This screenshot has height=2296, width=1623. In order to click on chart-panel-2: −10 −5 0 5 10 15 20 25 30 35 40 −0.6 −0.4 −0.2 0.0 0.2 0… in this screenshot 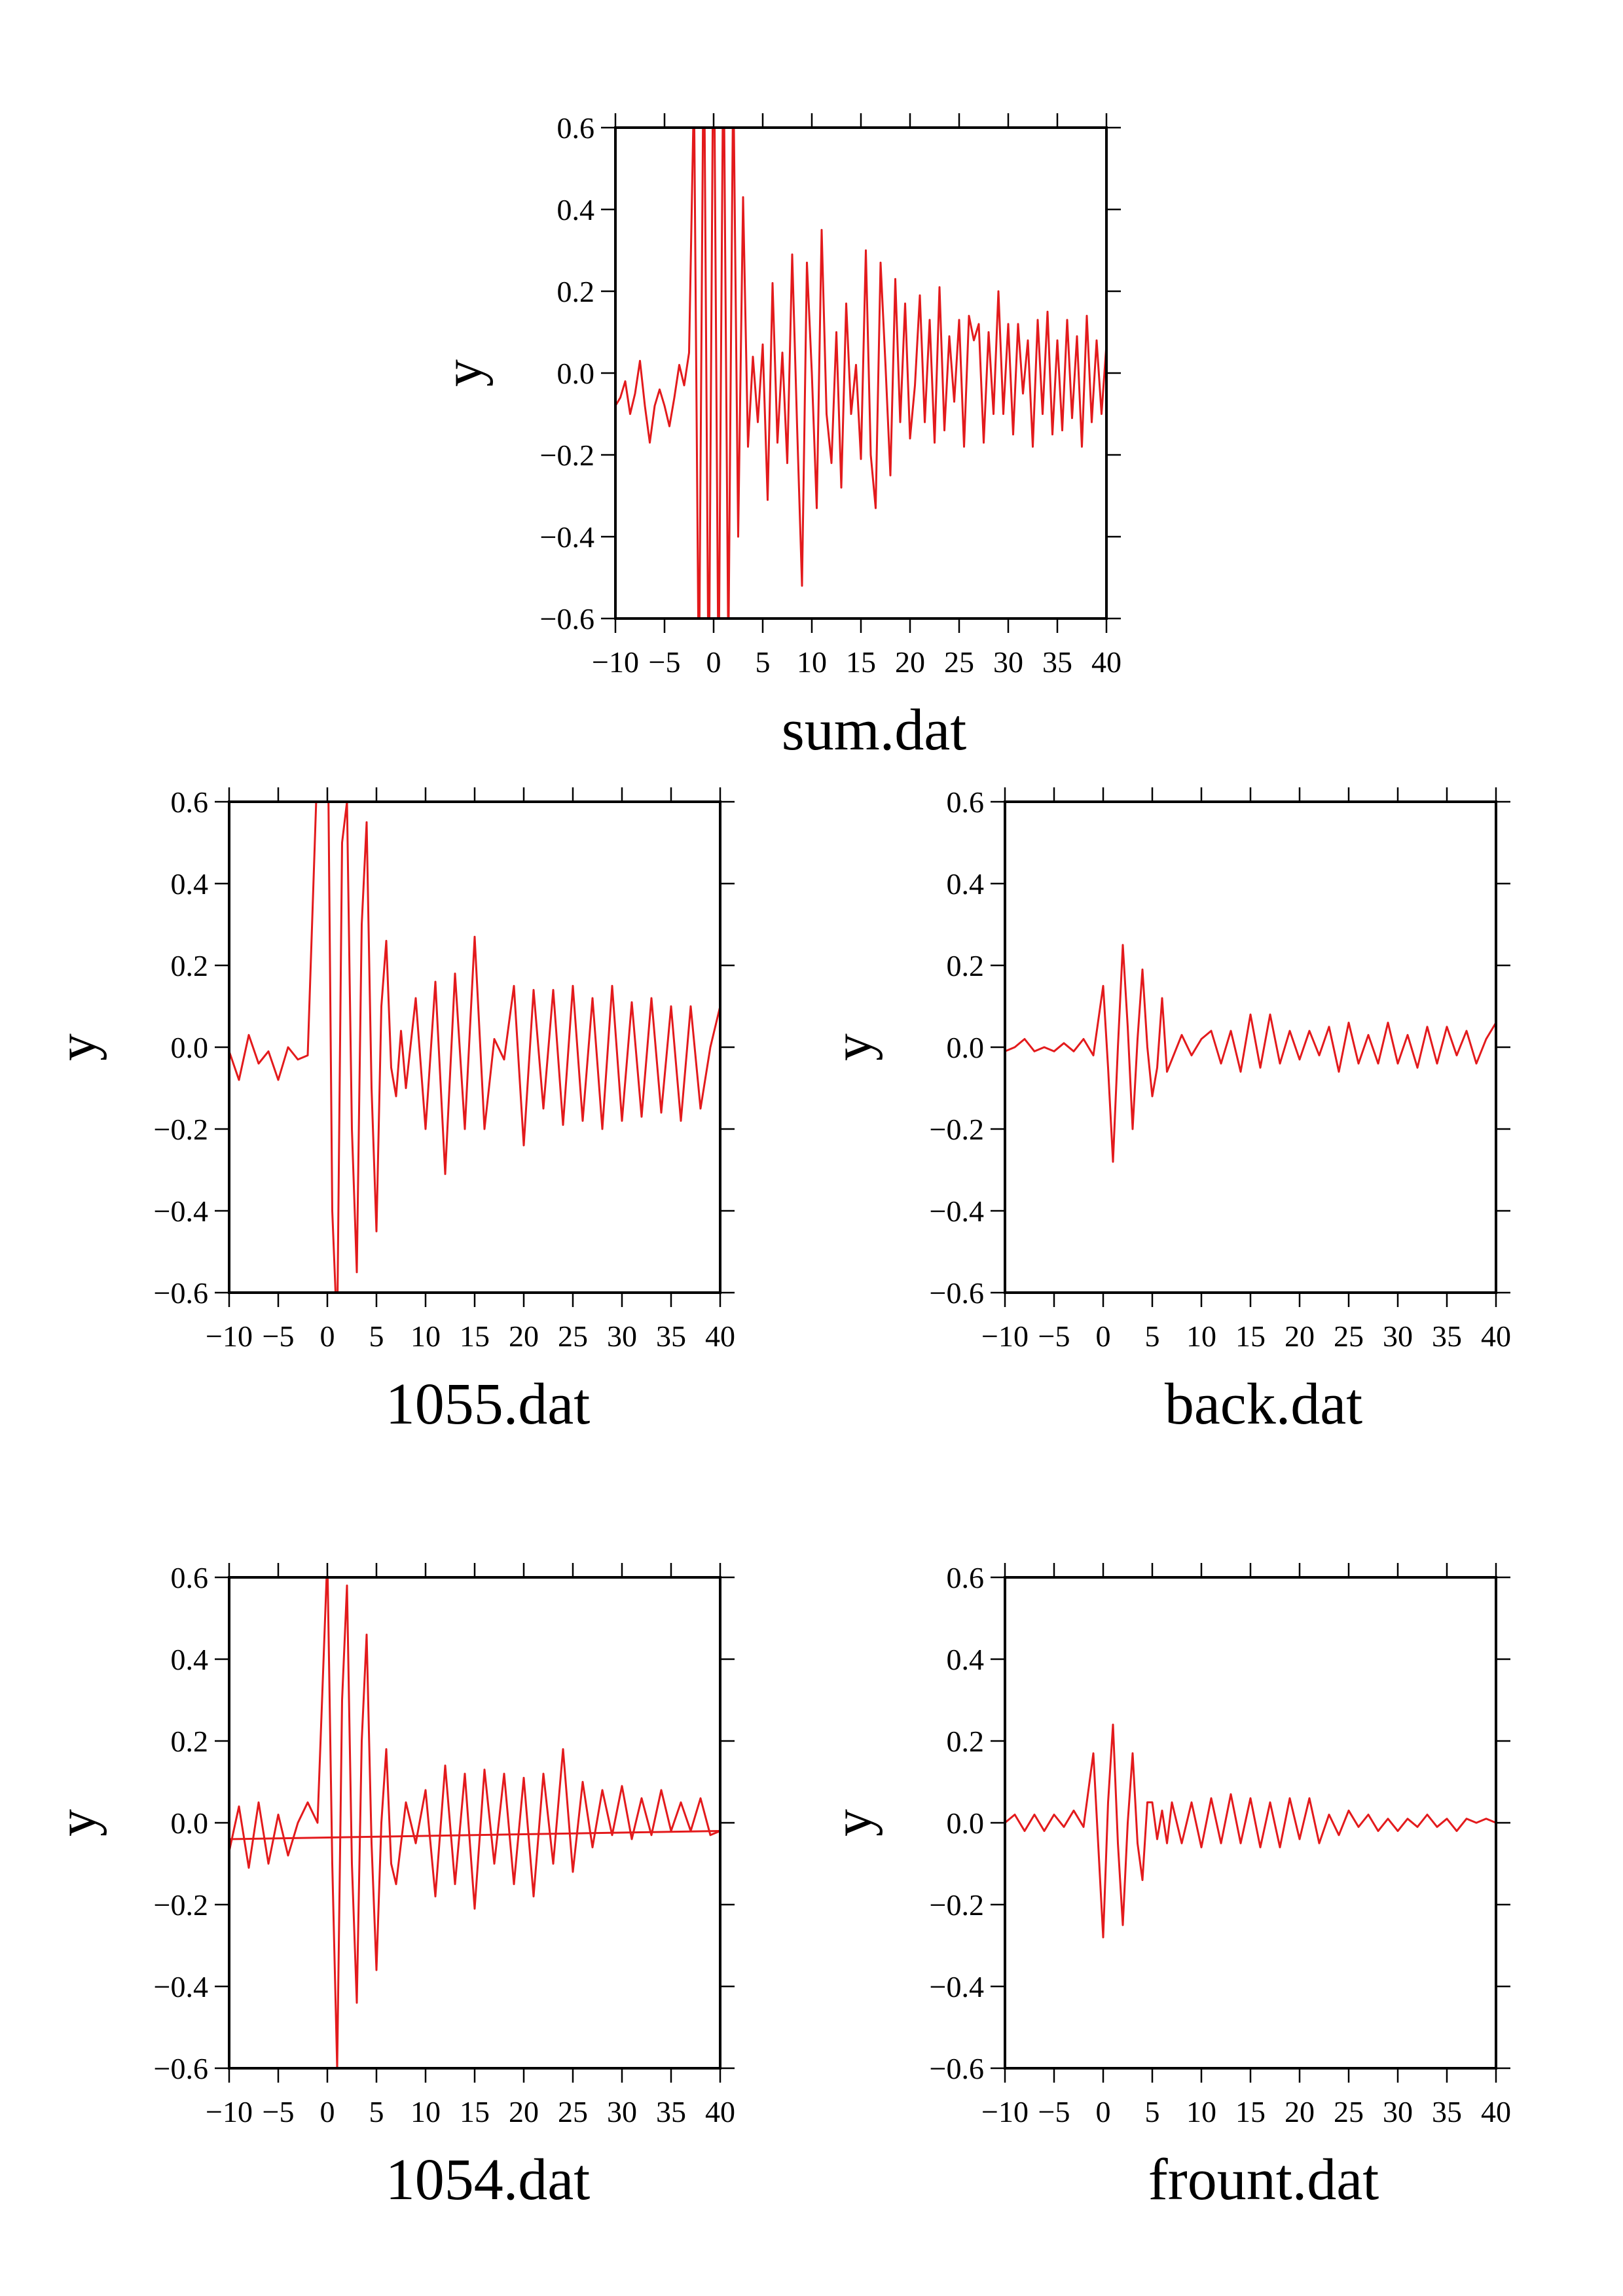, I will do `click(390, 1111)`.